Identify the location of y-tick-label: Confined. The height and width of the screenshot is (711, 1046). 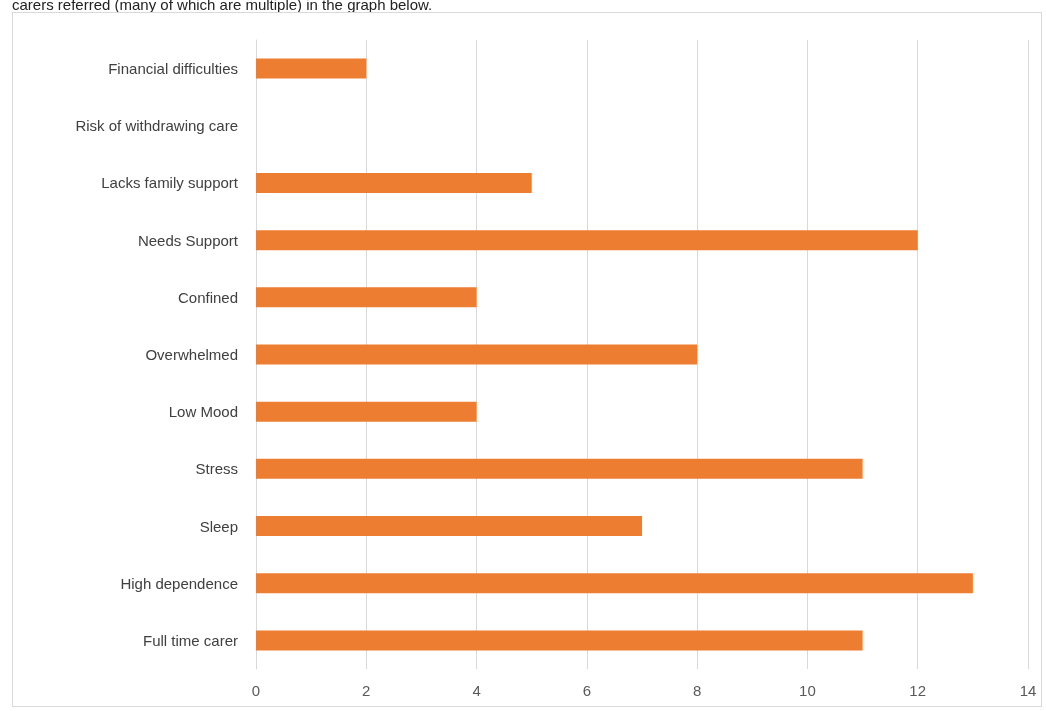
(207, 297).